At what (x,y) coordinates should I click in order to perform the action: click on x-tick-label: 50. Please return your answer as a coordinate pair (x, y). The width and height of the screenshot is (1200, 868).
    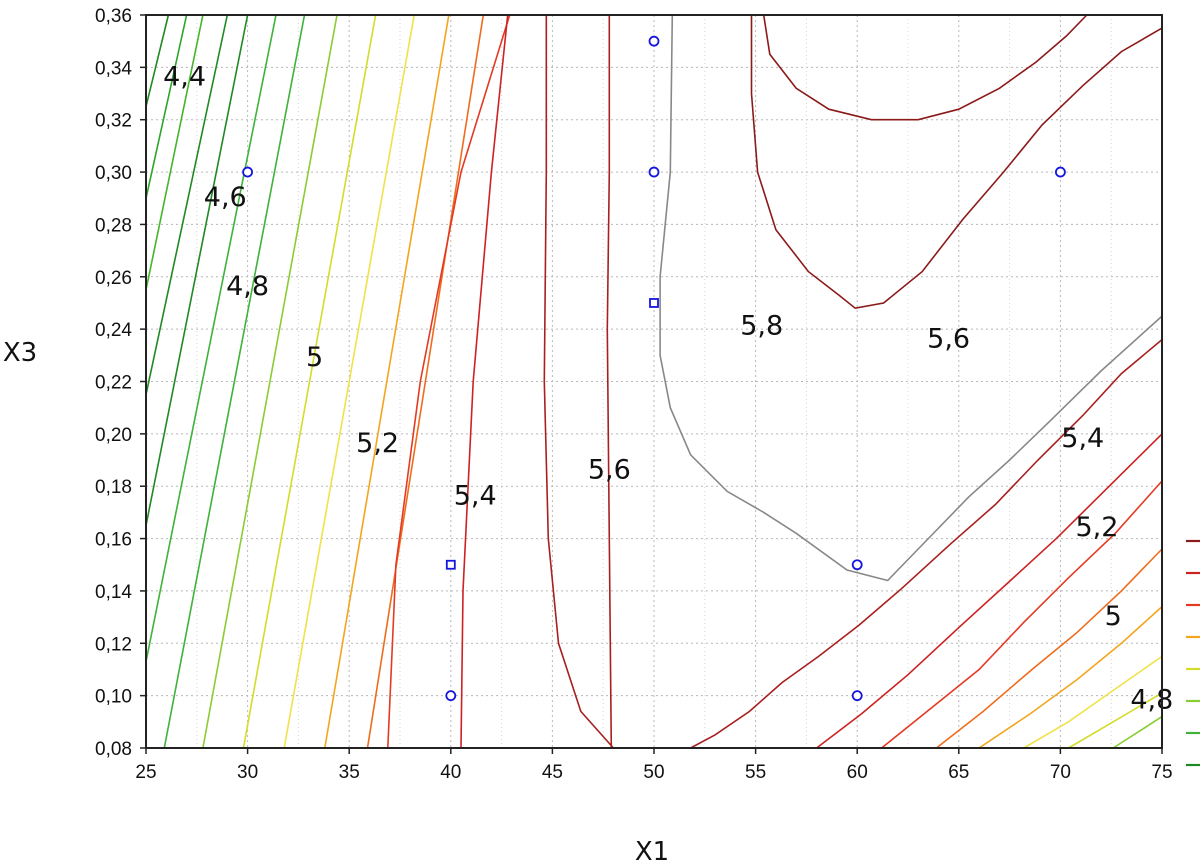
    Looking at the image, I should click on (653, 772).